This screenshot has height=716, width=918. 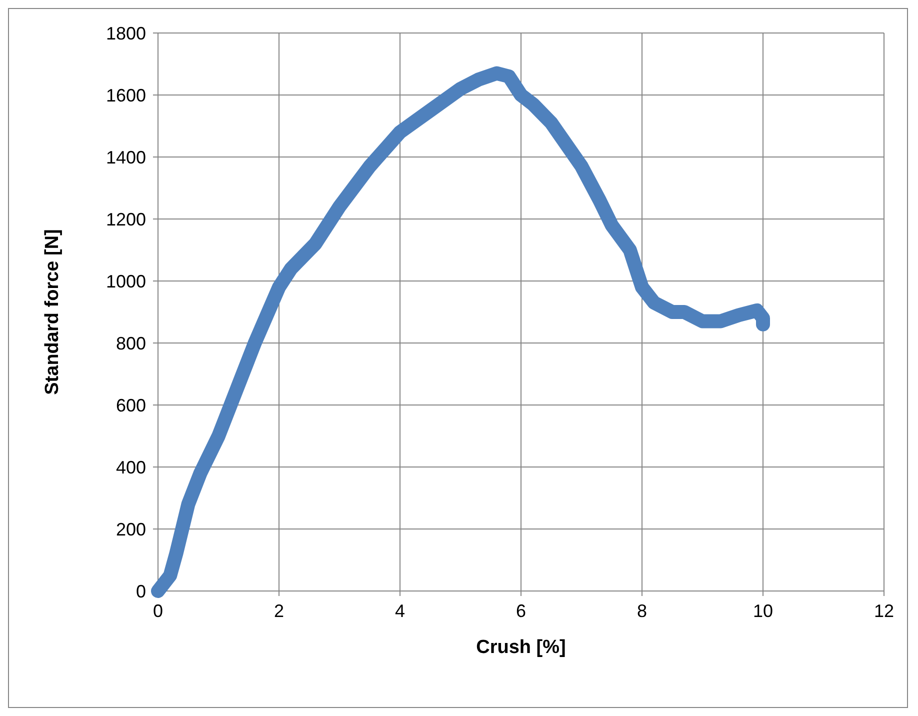 What do you see at coordinates (521, 647) in the screenshot?
I see `x-axis-title: Crush [%]` at bounding box center [521, 647].